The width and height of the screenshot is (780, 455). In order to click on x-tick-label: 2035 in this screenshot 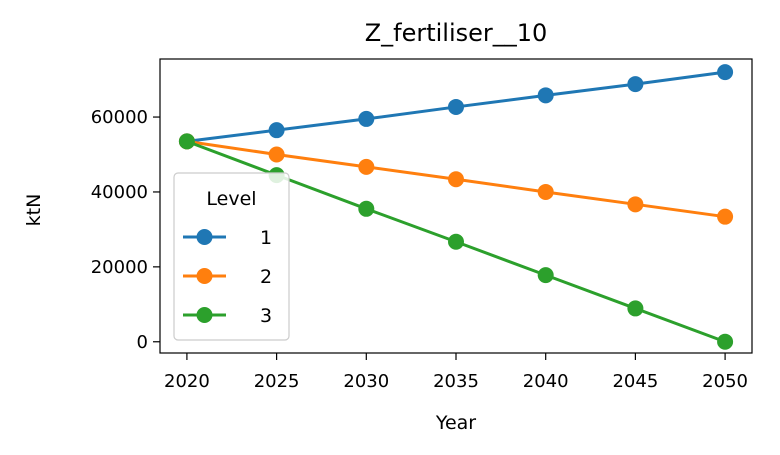, I will do `click(456, 381)`.